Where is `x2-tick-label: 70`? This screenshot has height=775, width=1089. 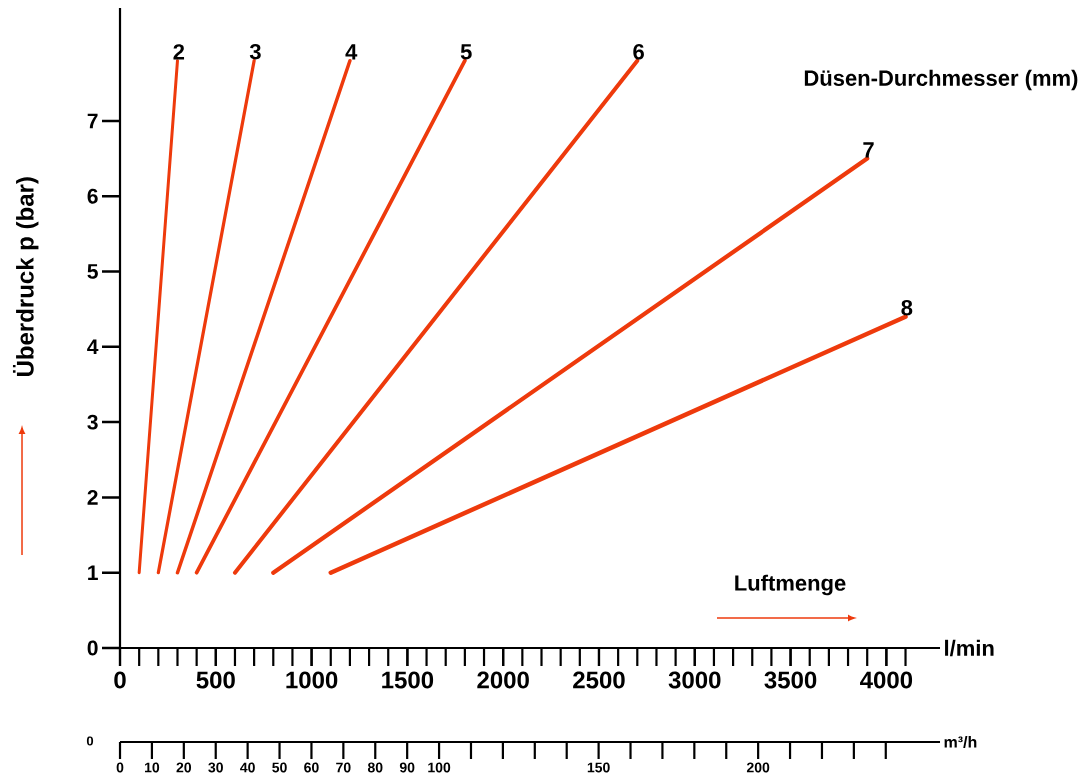
x2-tick-label: 70 is located at coordinates (343, 767).